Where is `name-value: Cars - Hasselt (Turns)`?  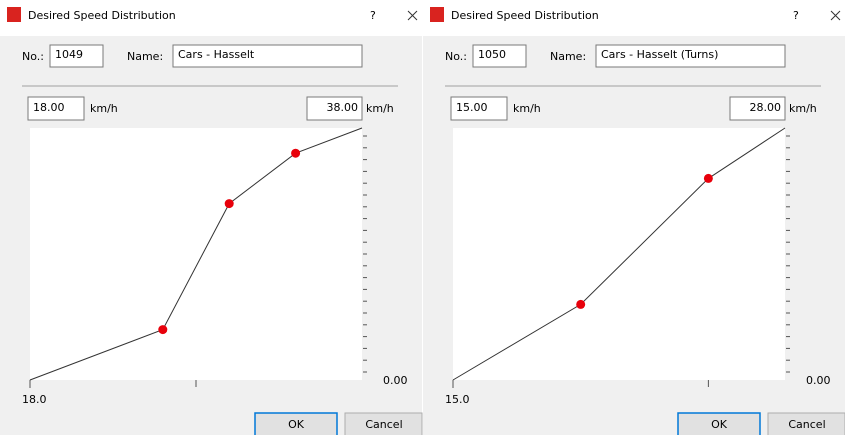
name-value: Cars - Hasselt (Turns) is located at coordinates (659, 54).